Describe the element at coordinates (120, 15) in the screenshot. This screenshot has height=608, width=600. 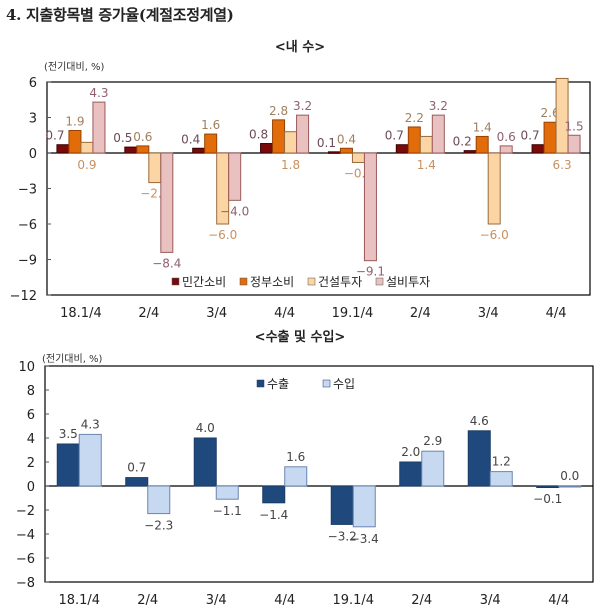
I see `section-heading: 4. 지출항목별 증가율(계절조정계열)` at that location.